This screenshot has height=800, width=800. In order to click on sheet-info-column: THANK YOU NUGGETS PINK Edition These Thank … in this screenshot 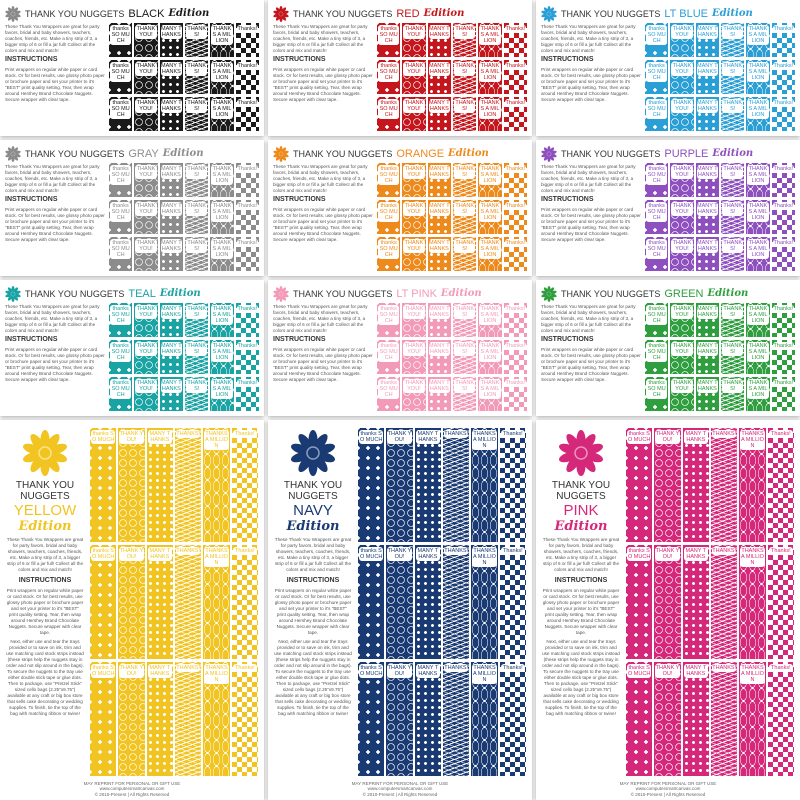, I will do `click(584, 602)`.